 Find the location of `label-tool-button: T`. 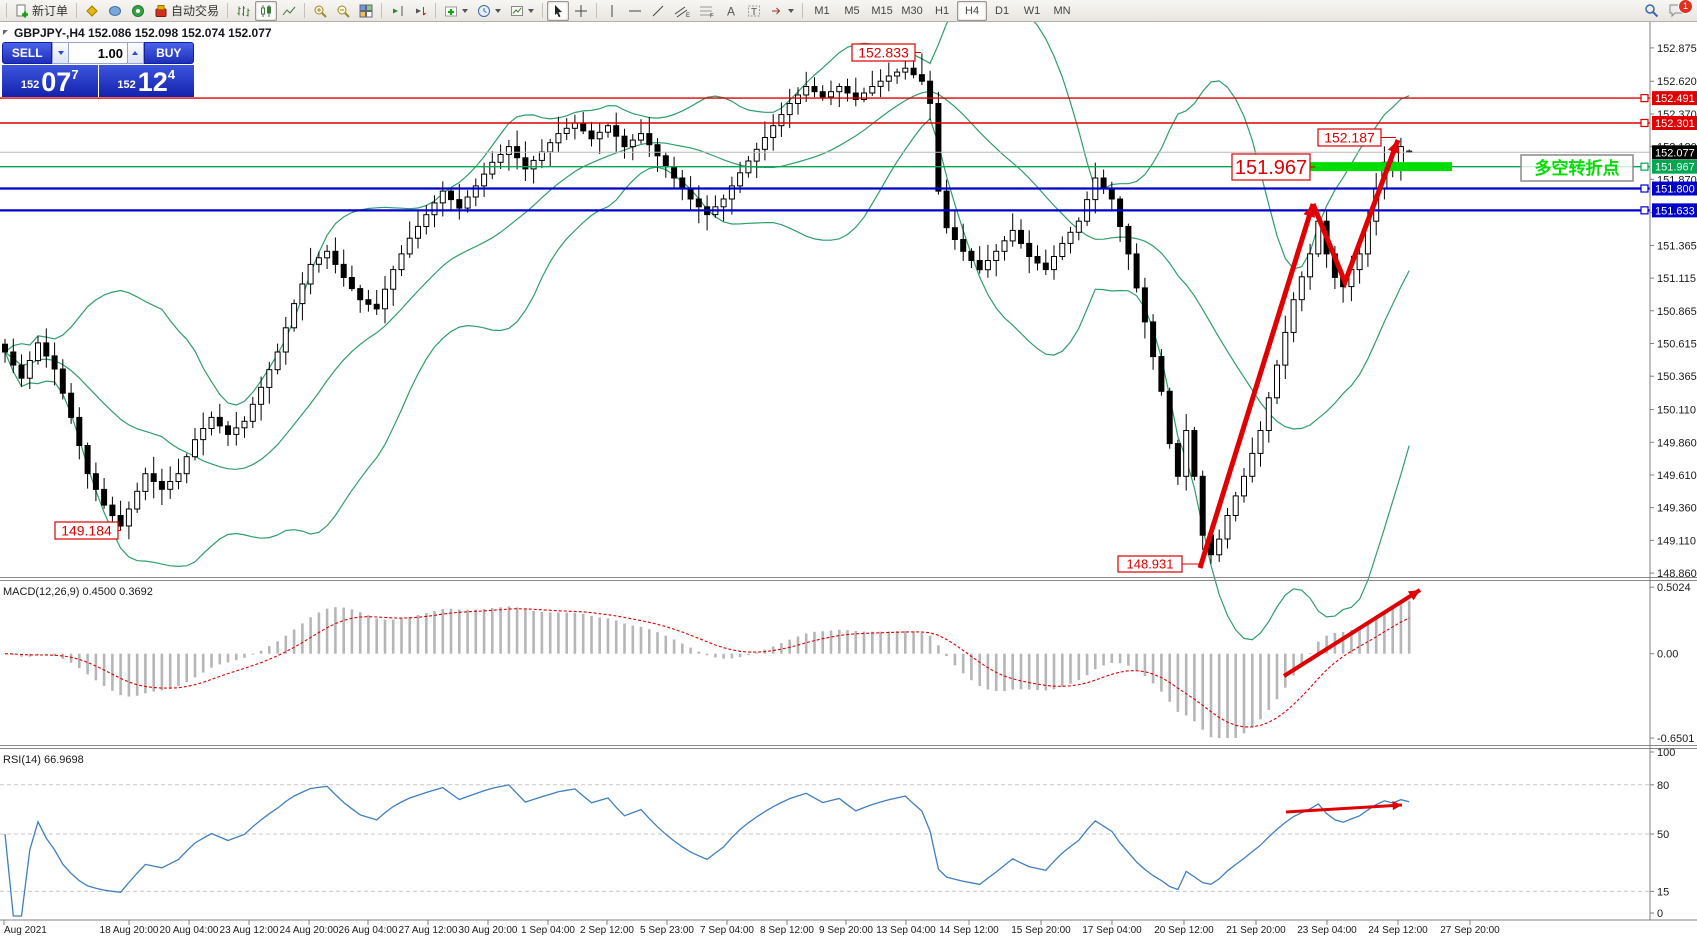

label-tool-button: T is located at coordinates (754, 11).